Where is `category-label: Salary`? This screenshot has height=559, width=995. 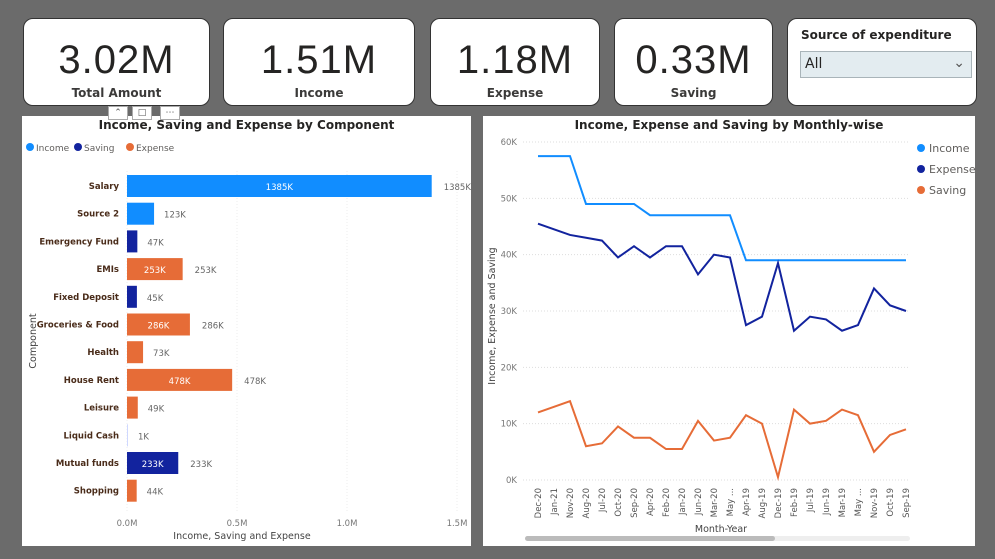 category-label: Salary is located at coordinates (104, 187).